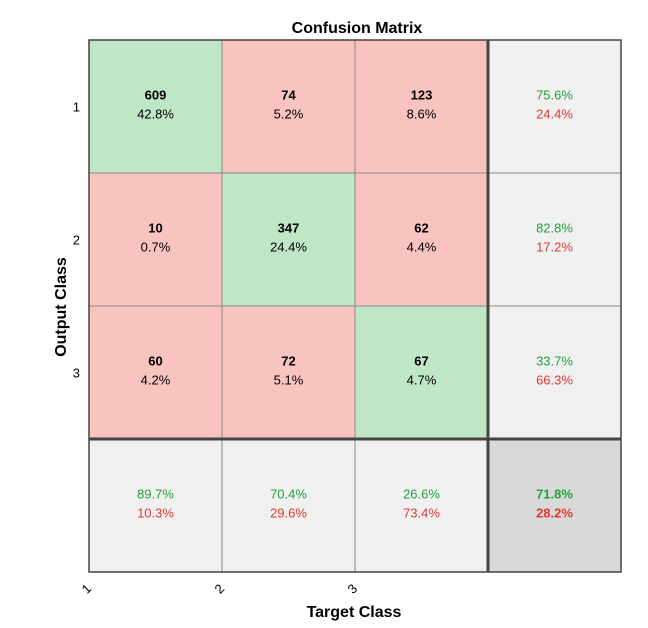  What do you see at coordinates (422, 247) in the screenshot?
I see `cell-percent-label: 4.4%` at bounding box center [422, 247].